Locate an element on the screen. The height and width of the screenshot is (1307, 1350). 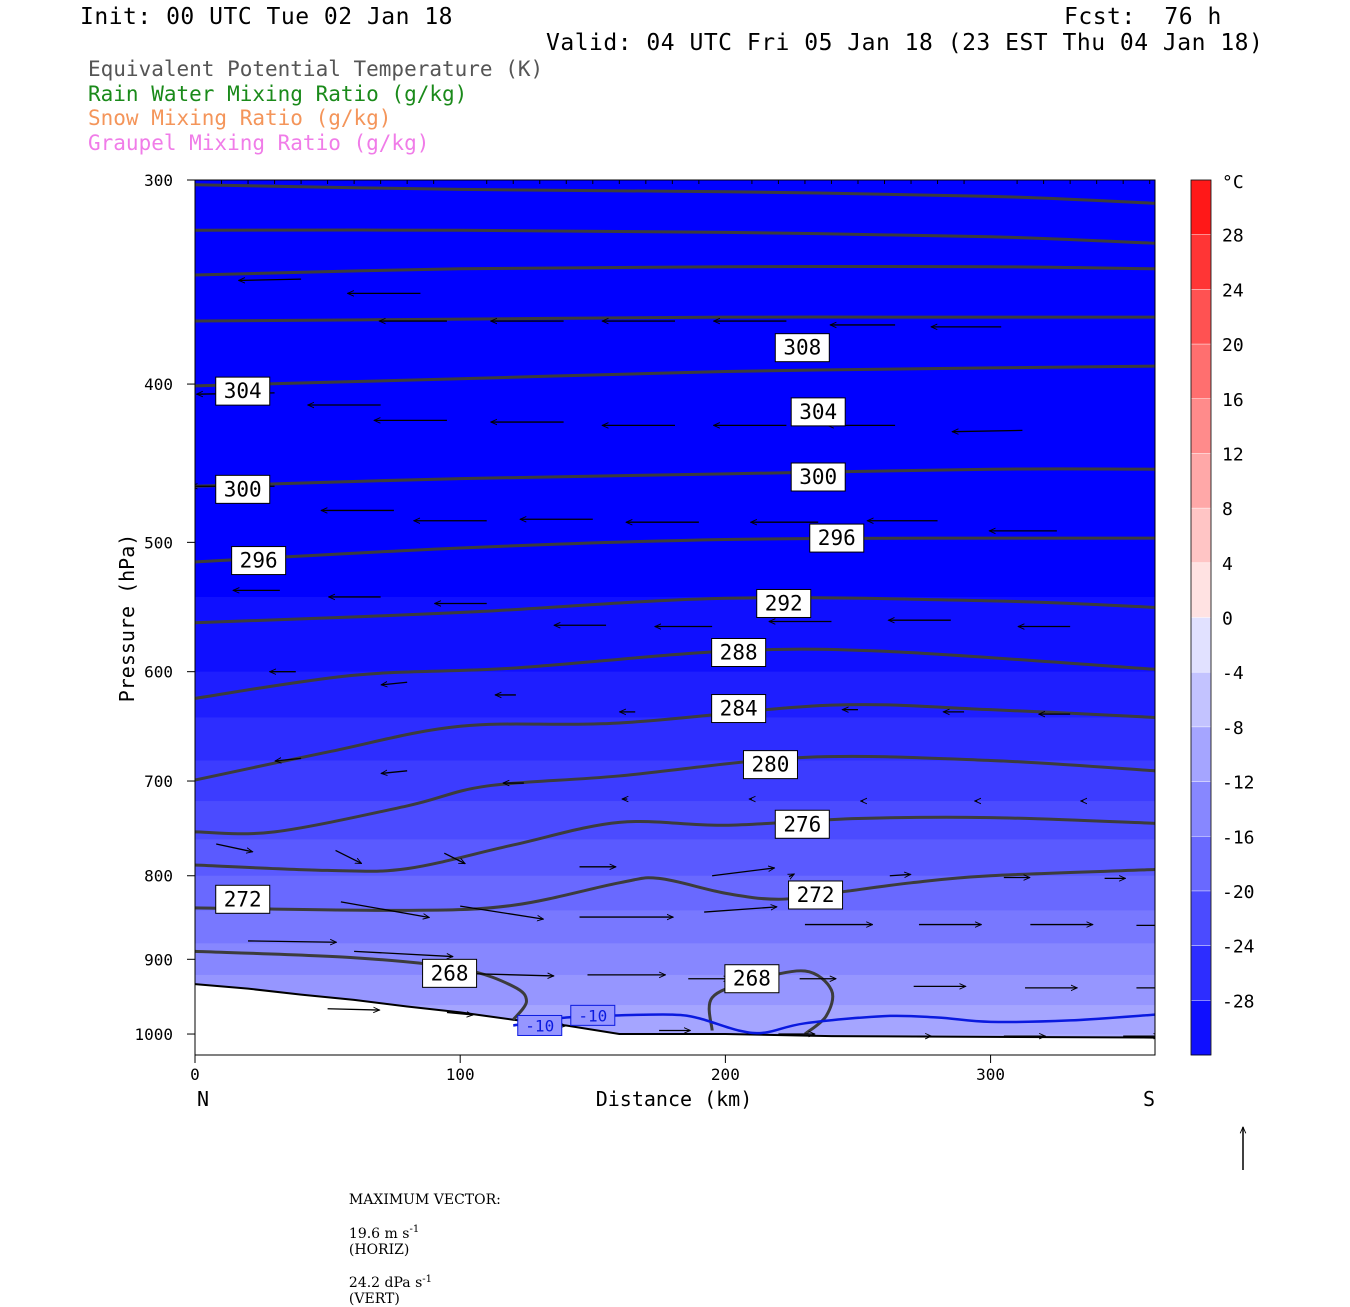
contour-label-288: 288 is located at coordinates (739, 653).